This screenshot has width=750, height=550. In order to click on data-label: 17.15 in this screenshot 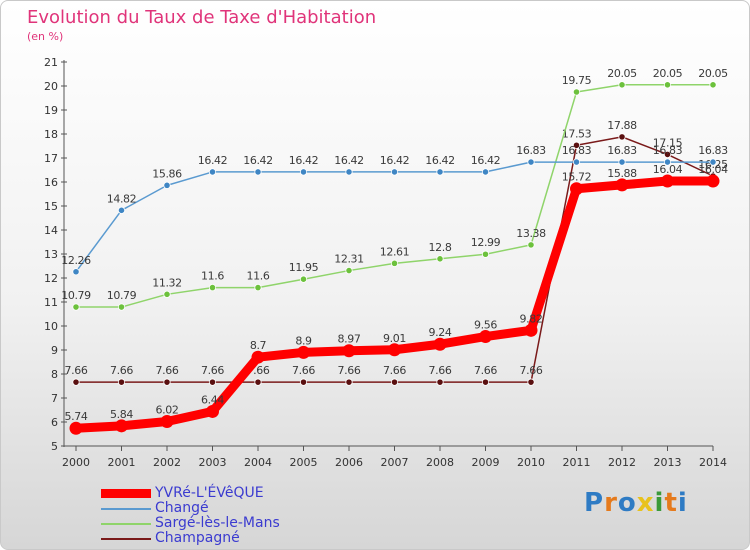, I will do `click(668, 142)`.